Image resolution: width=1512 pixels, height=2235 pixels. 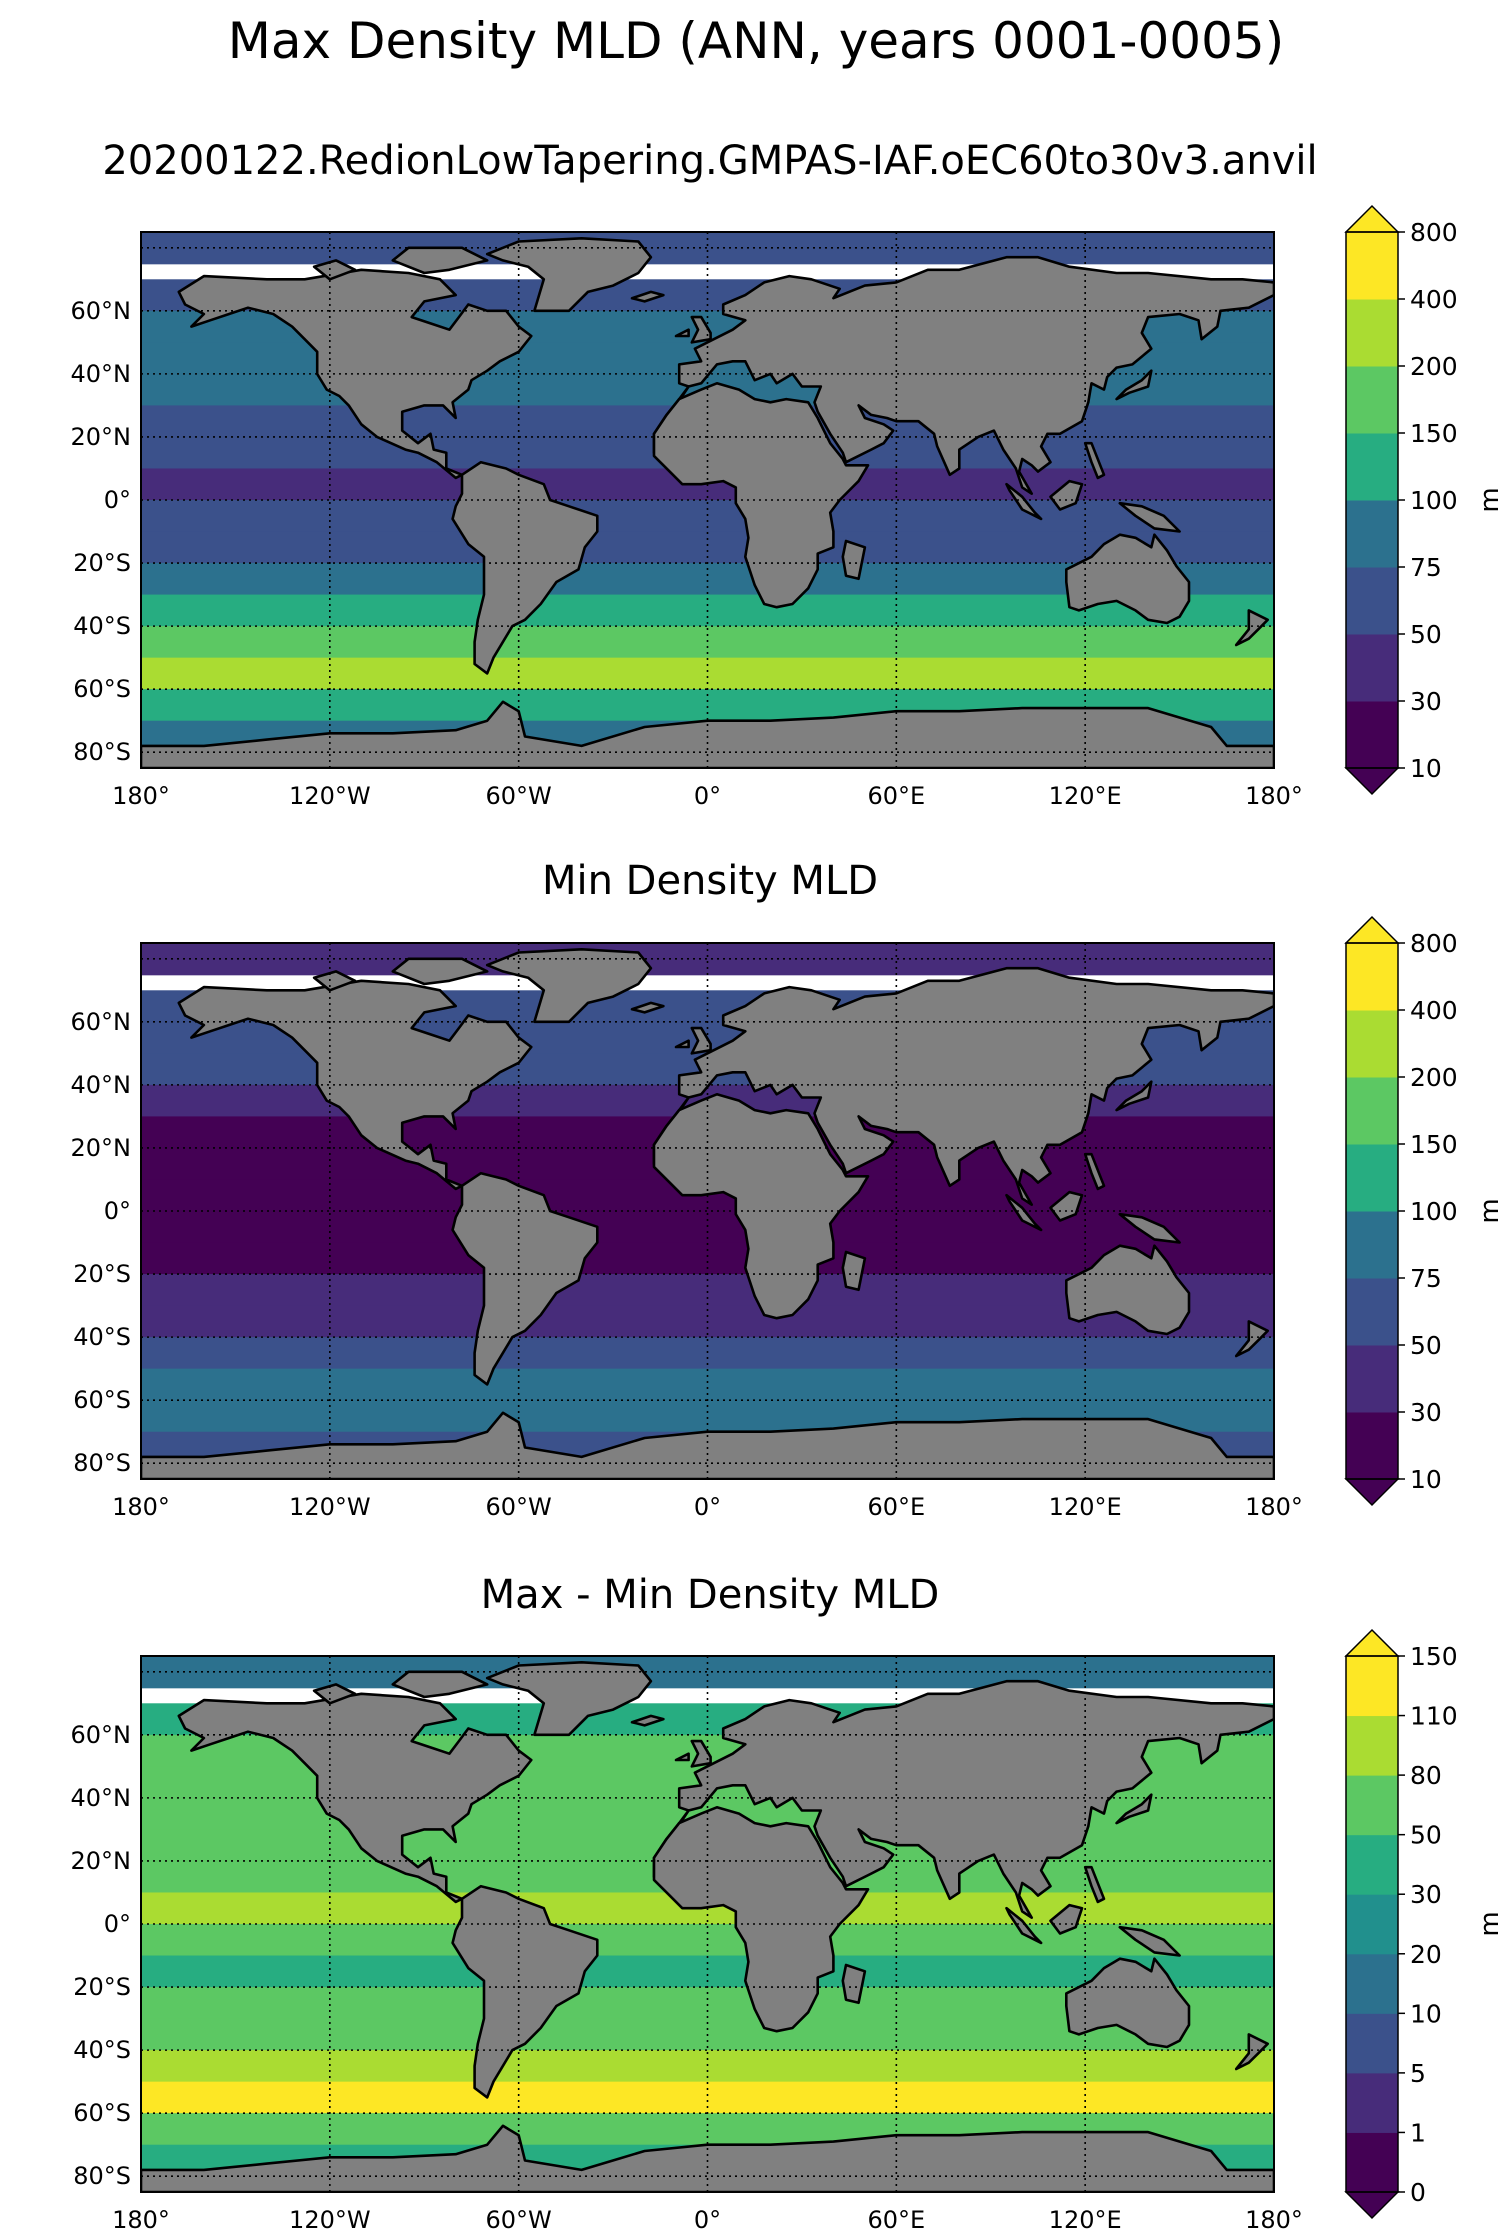 I want to click on x-tick-label: 60°E, so click(x=896, y=1507).